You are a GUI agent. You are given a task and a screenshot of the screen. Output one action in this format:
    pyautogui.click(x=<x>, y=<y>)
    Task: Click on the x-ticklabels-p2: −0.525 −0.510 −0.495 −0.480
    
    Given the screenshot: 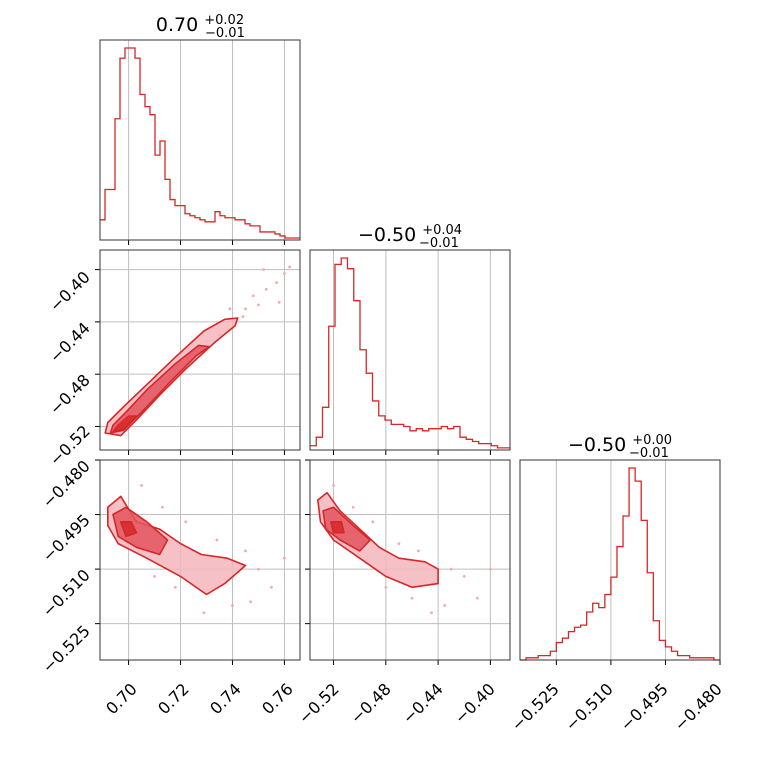 What is the action you would take?
    pyautogui.click(x=617, y=706)
    